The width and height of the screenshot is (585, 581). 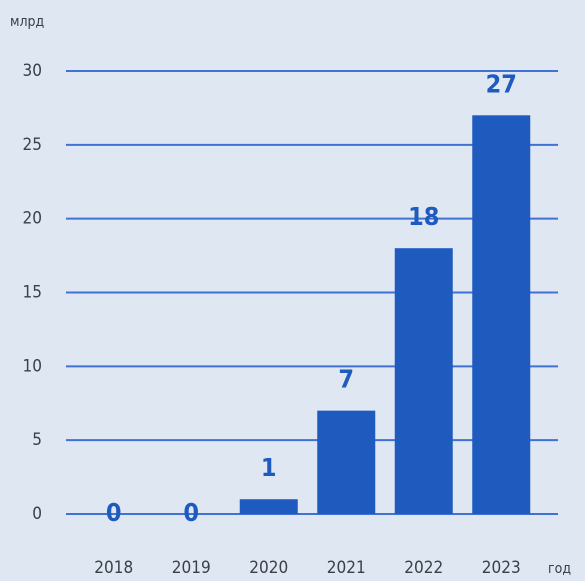 What do you see at coordinates (346, 379) in the screenshot?
I see `value-label: 7` at bounding box center [346, 379].